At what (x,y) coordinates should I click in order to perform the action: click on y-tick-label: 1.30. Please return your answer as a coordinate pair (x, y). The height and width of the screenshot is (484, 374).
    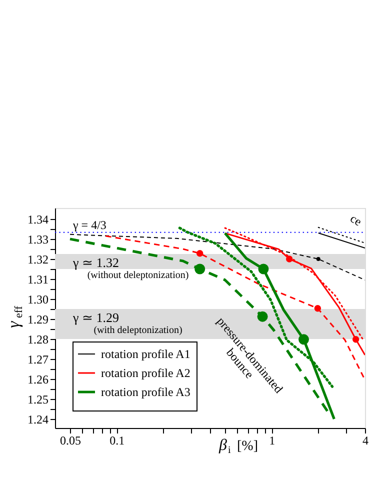
    Looking at the image, I should click on (38, 299).